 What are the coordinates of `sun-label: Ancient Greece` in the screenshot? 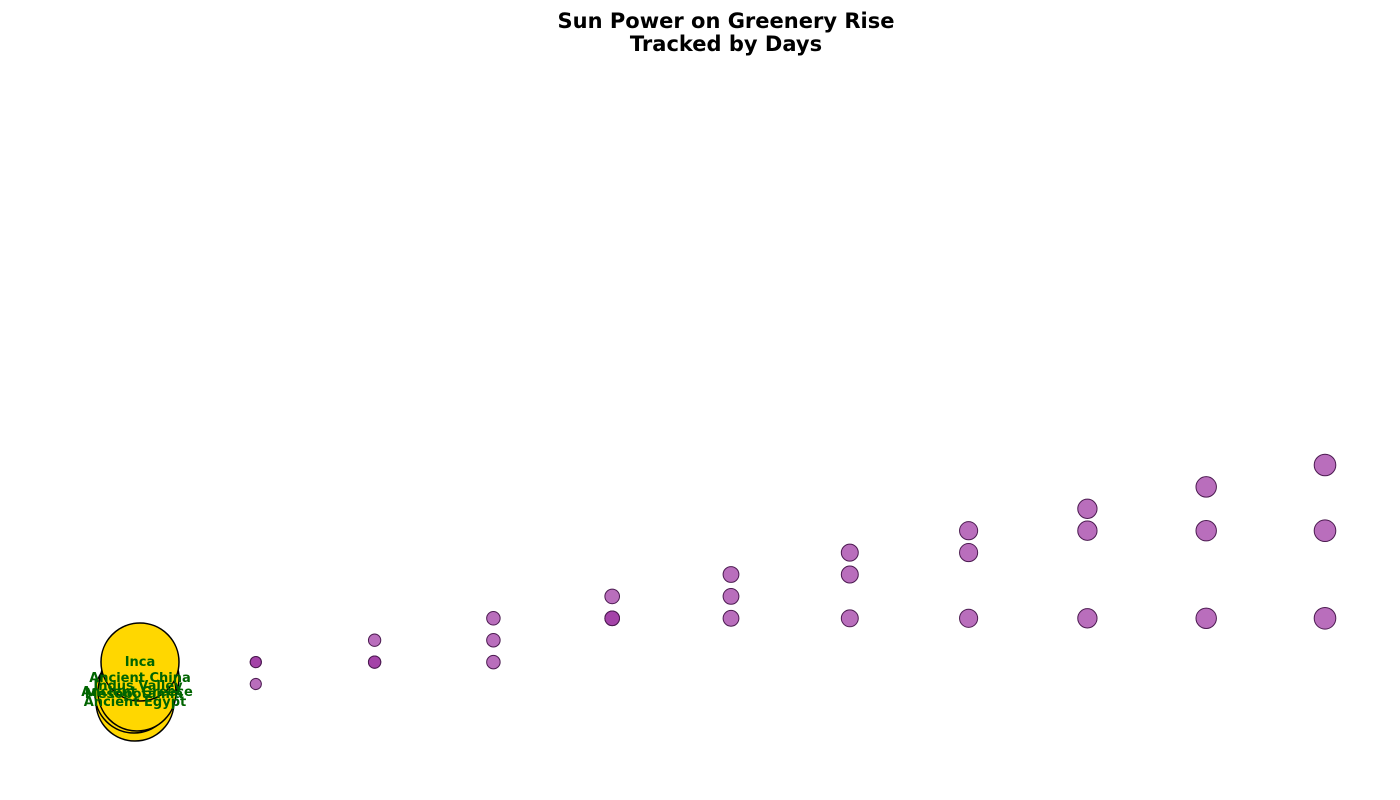 It's located at (137, 692).